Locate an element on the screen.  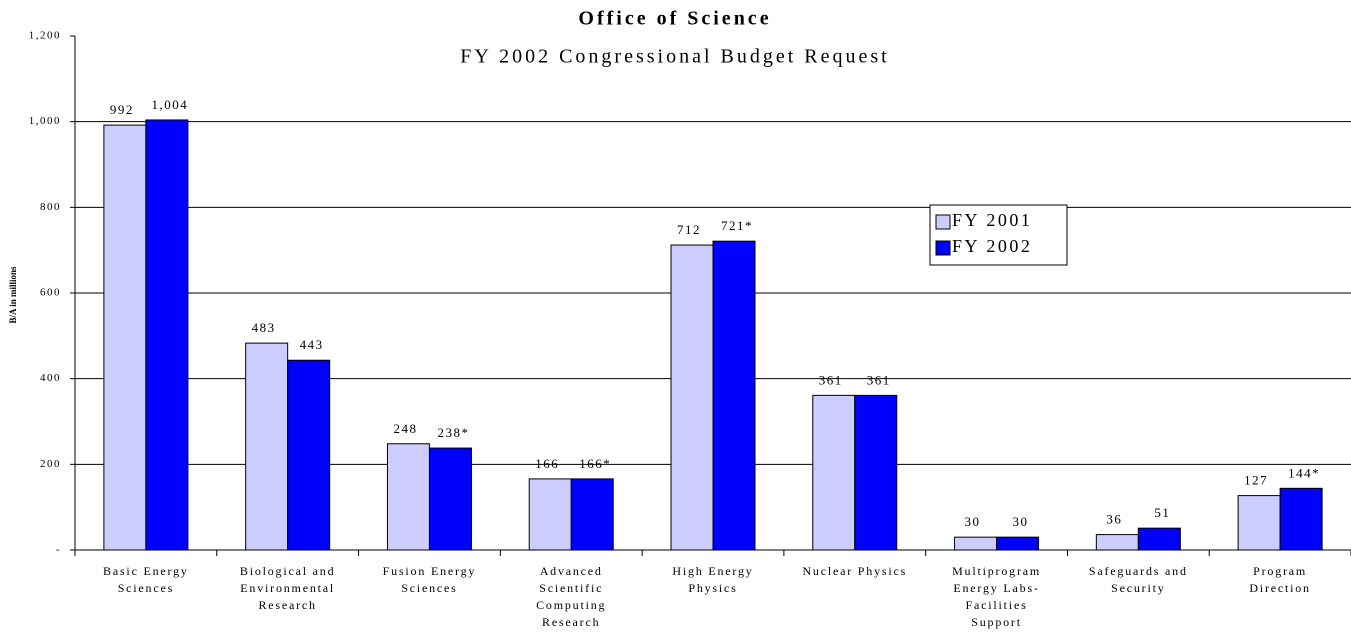
value-label: 248 is located at coordinates (405, 428).